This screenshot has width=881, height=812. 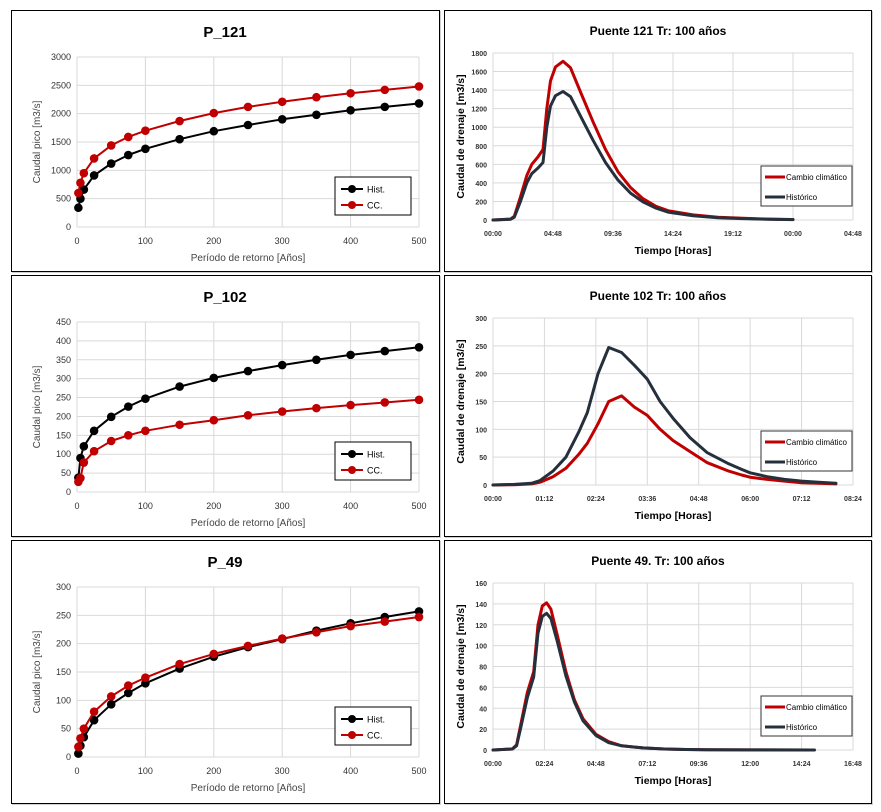 What do you see at coordinates (750, 499) in the screenshot?
I see `x-tick-label: 06:00` at bounding box center [750, 499].